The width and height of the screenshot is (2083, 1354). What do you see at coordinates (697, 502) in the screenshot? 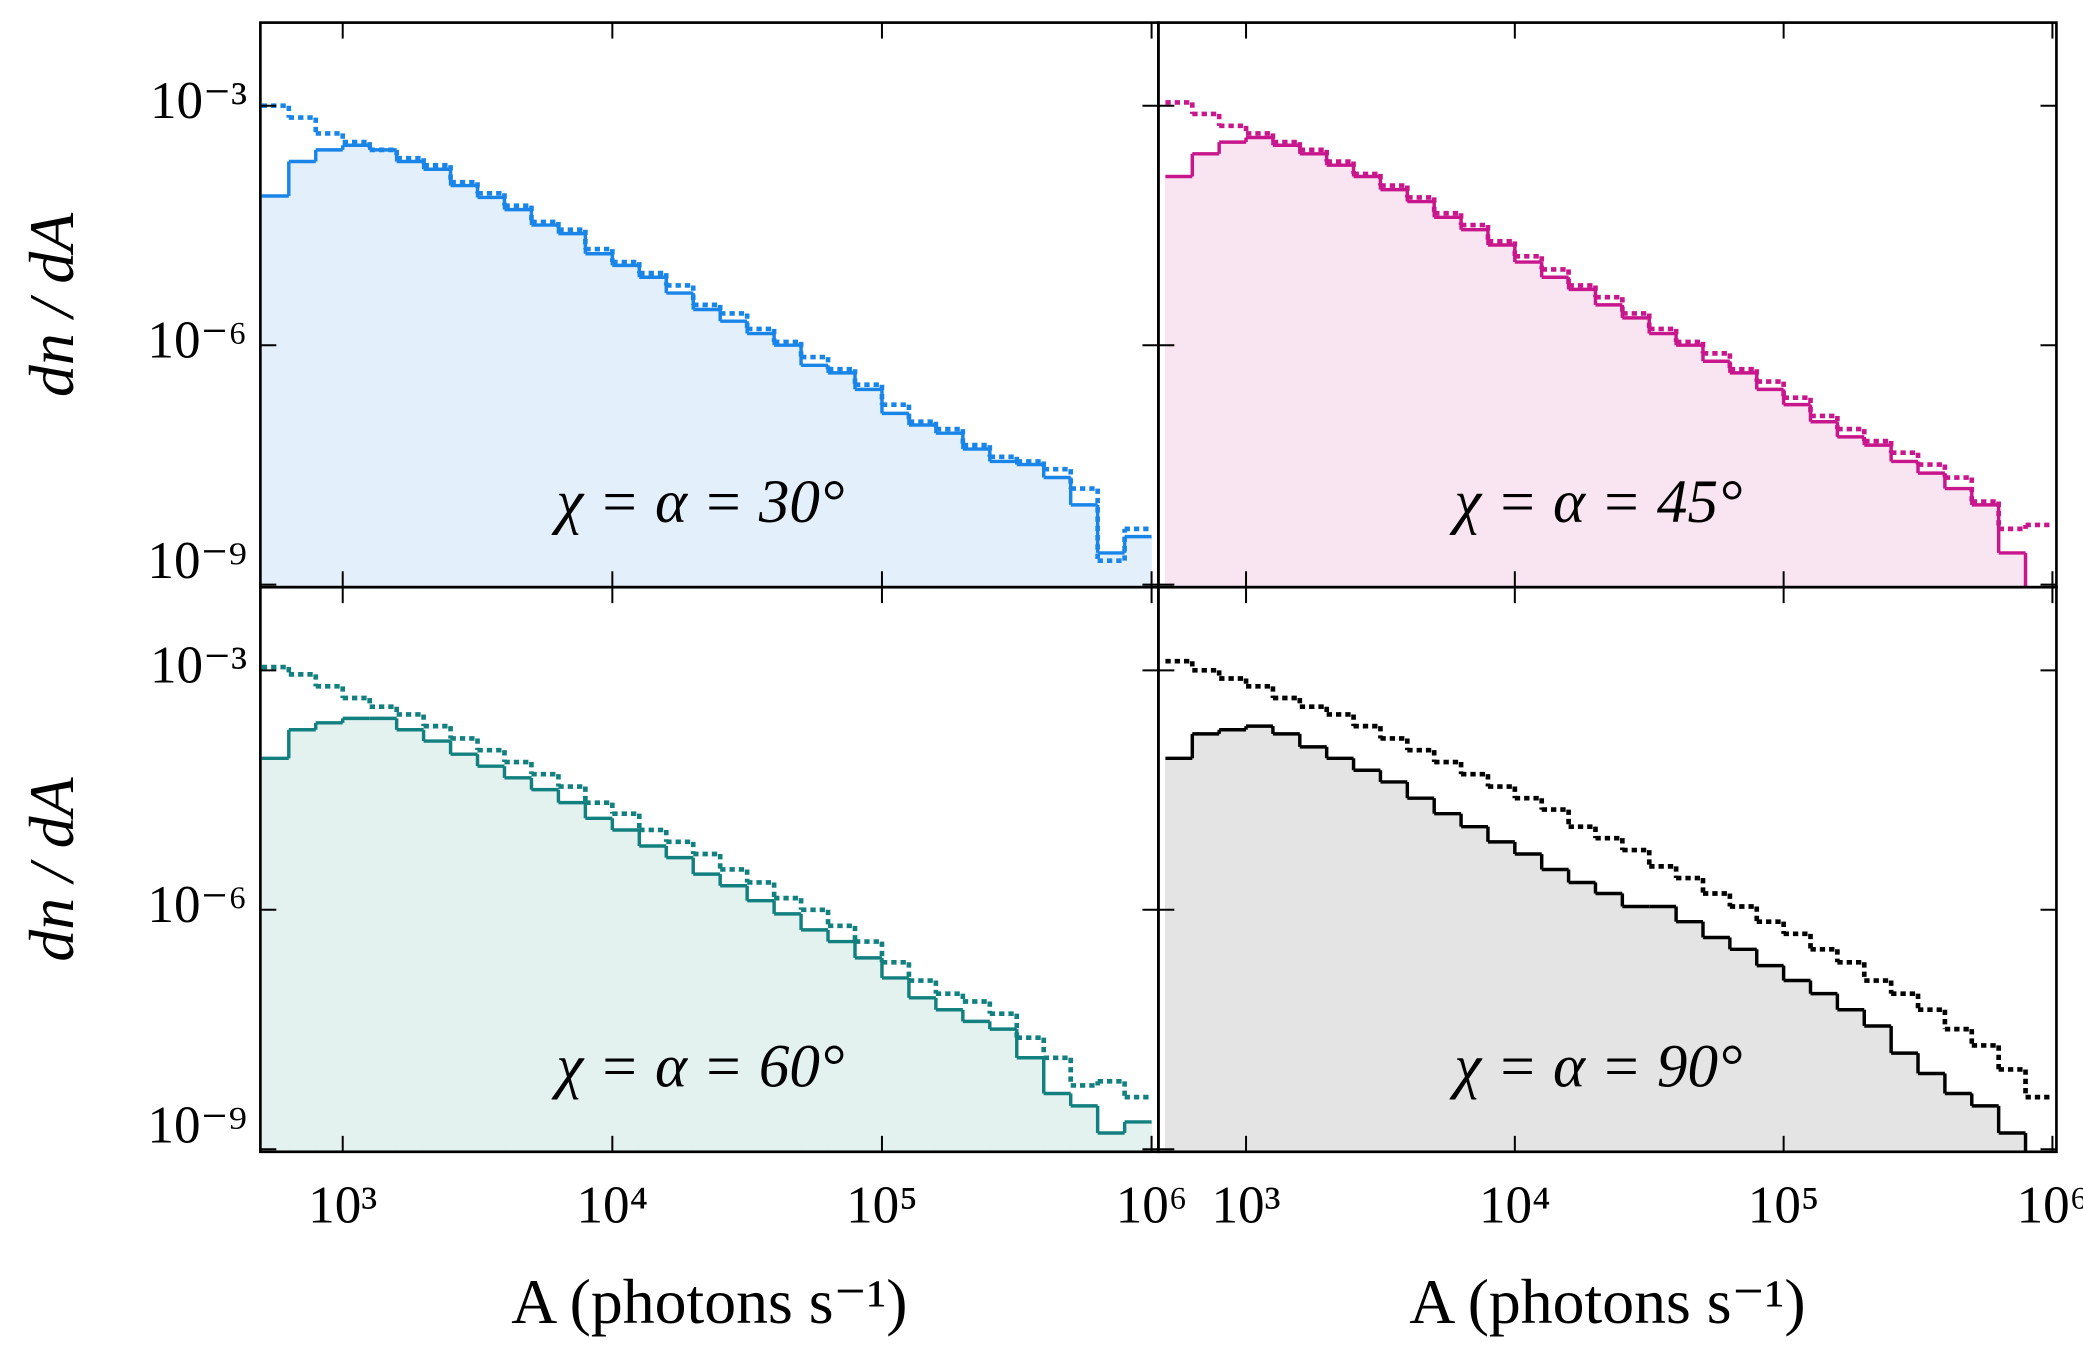
I see `annotation: χ = α = 30°` at bounding box center [697, 502].